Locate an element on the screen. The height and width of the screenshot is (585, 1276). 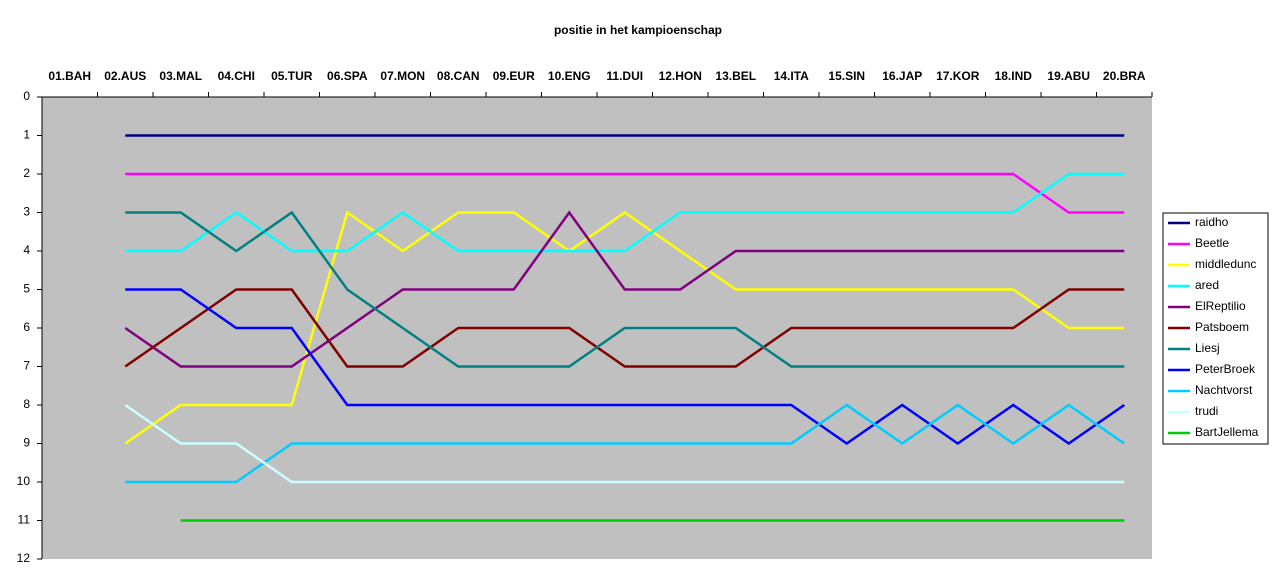
legend-label: Nachtvorst is located at coordinates (1224, 390).